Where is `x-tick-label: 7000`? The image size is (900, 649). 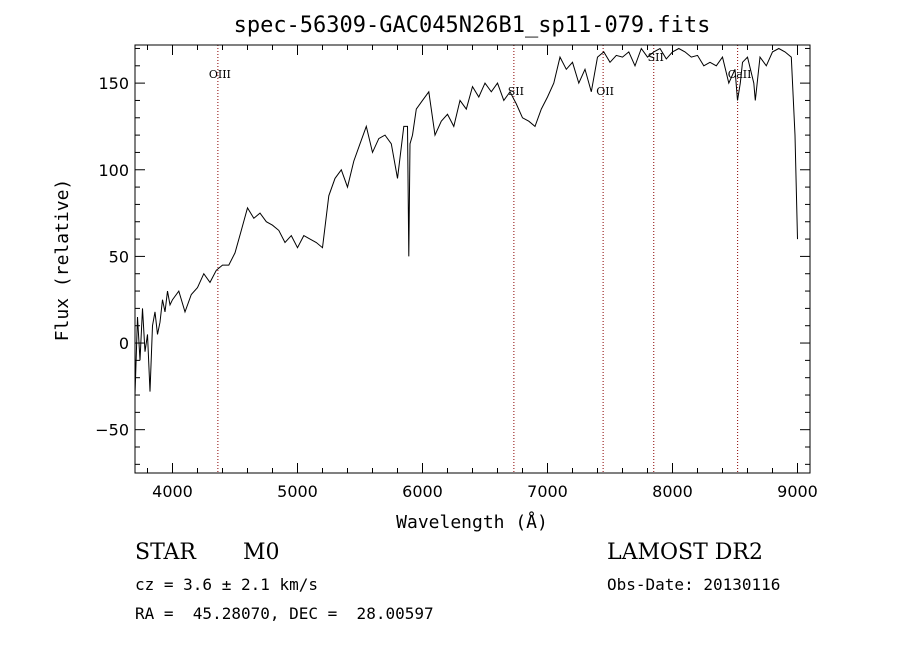
x-tick-label: 7000 is located at coordinates (547, 491).